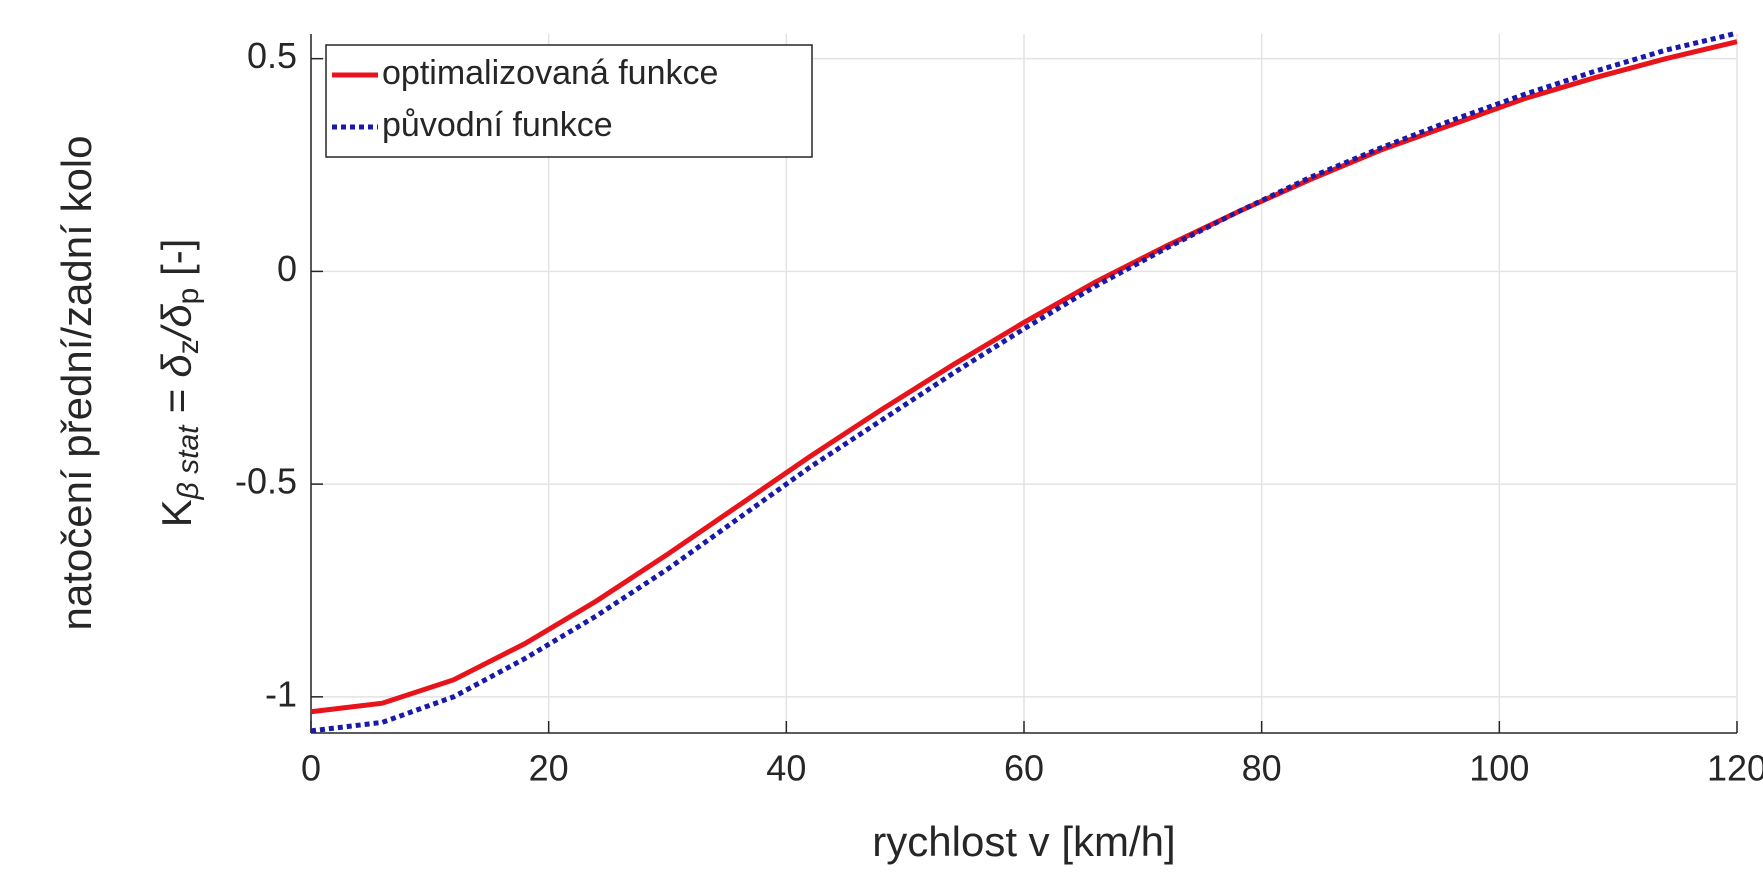  I want to click on y-tick-label: -1, so click(281, 693).